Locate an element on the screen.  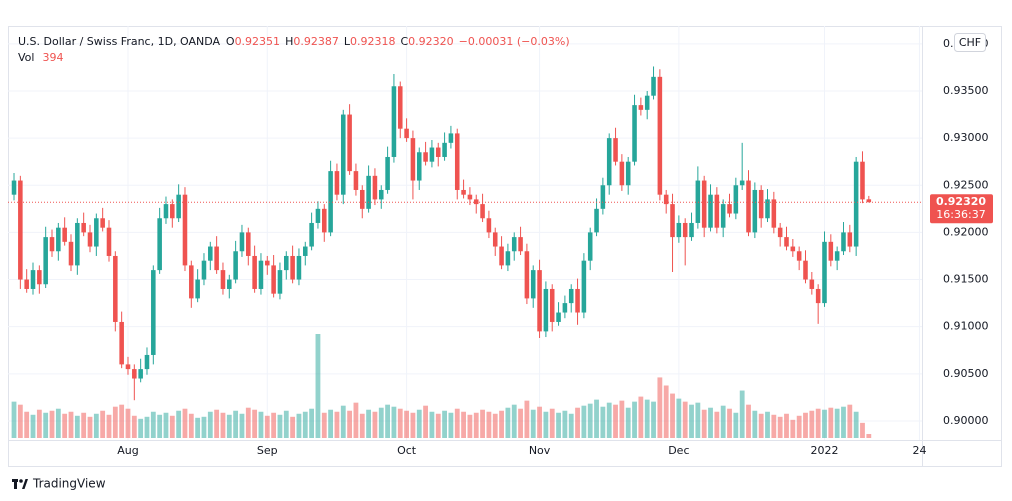
x-tick-label: 2022 is located at coordinates (824, 450).